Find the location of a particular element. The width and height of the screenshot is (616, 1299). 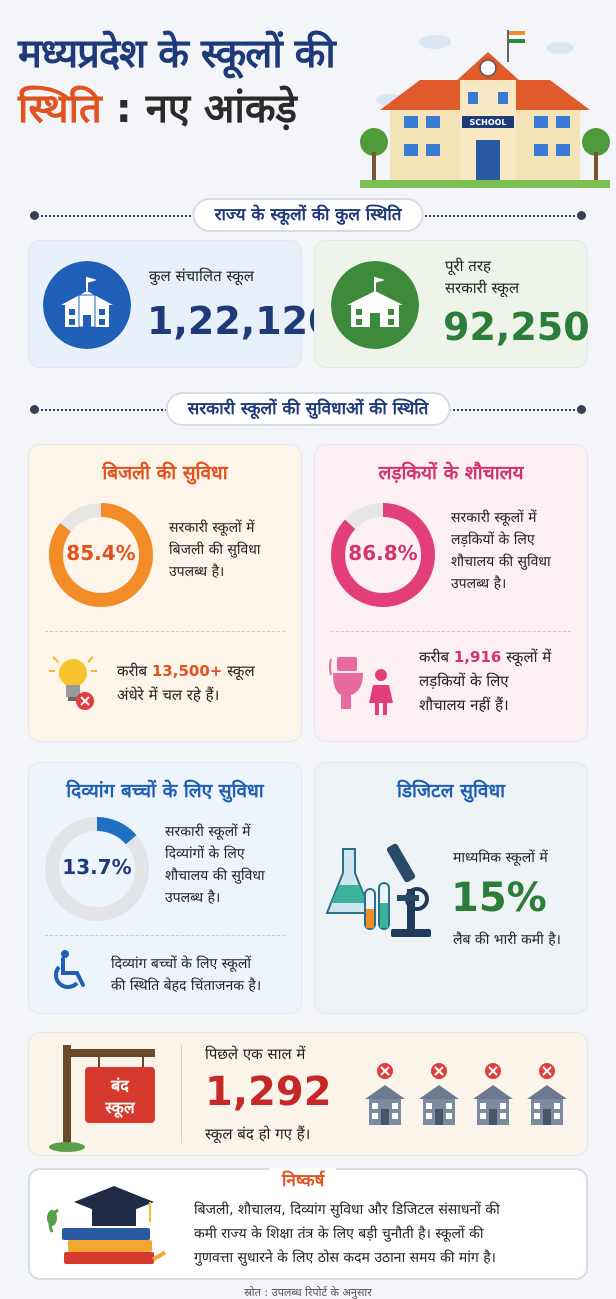

girls-toilet-donut-arc is located at coordinates (383, 555).